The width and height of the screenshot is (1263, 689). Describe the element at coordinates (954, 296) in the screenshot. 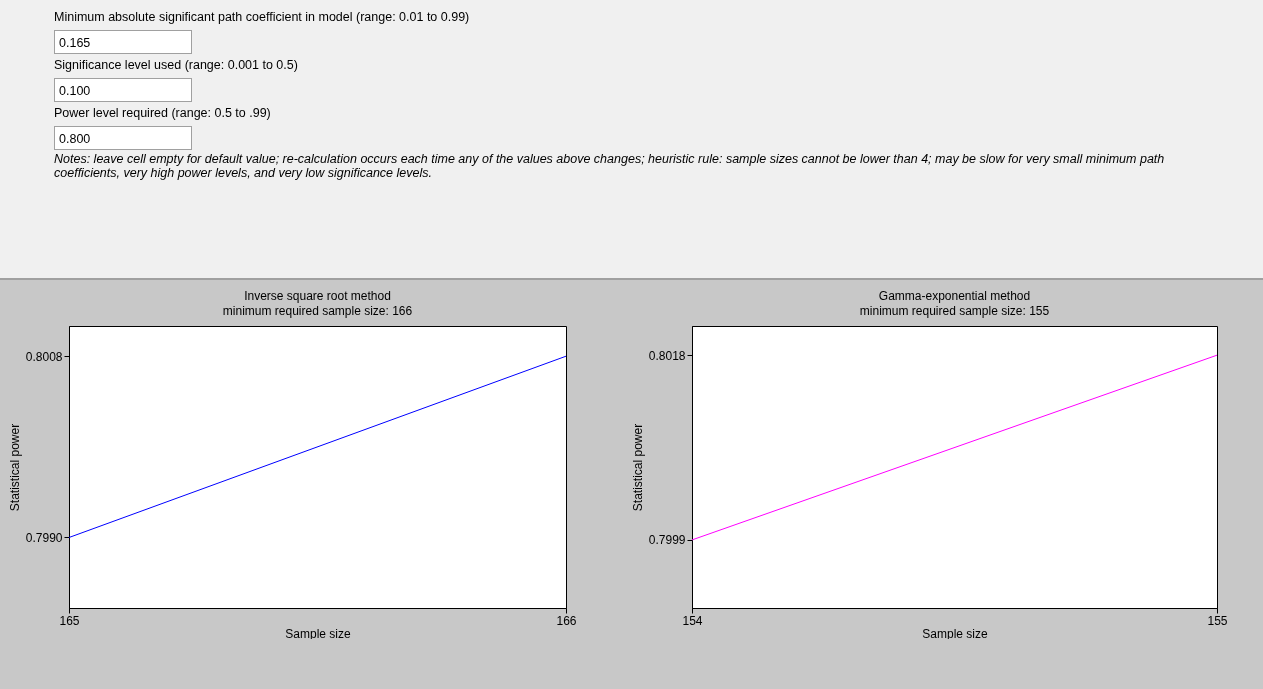

I see `chart-title: Gamma-exponential method` at that location.